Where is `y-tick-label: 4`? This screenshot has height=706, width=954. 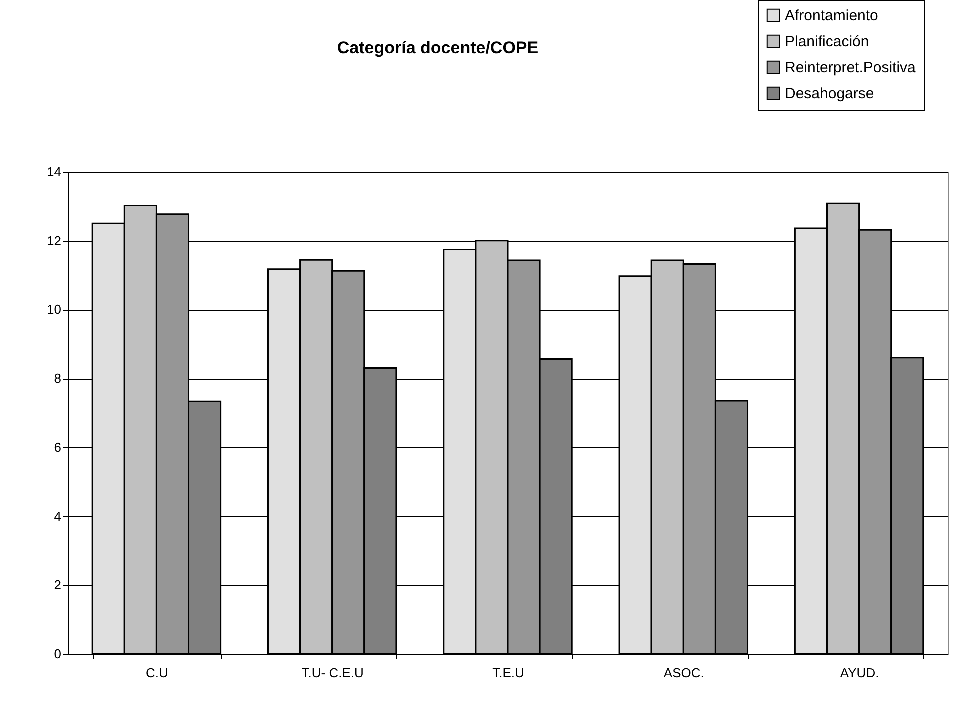 y-tick-label: 4 is located at coordinates (58, 516).